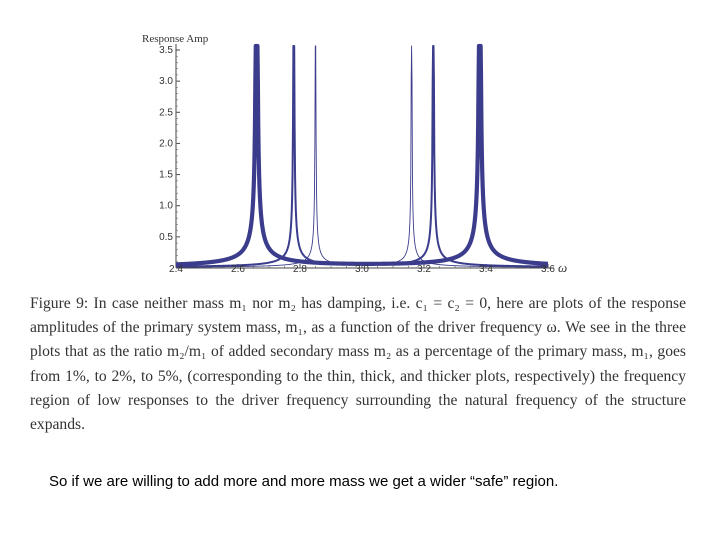  I want to click on y-tick-label: 2.0, so click(166, 143).